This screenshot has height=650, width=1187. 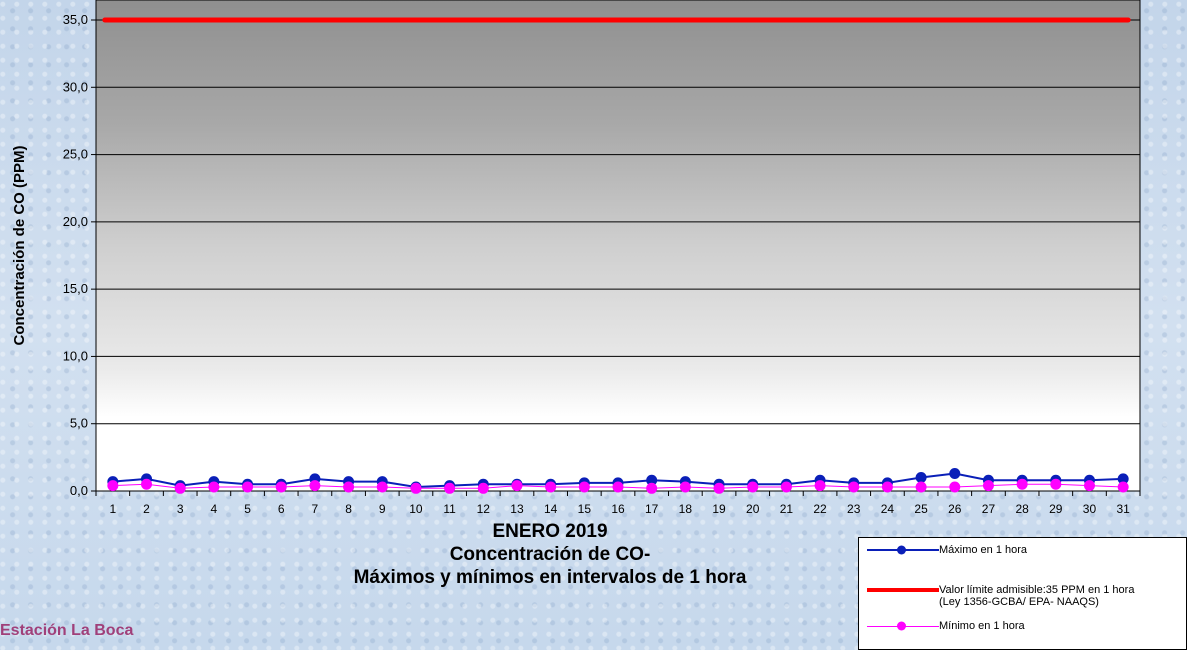 I want to click on x-tick-label: 16, so click(x=618, y=509).